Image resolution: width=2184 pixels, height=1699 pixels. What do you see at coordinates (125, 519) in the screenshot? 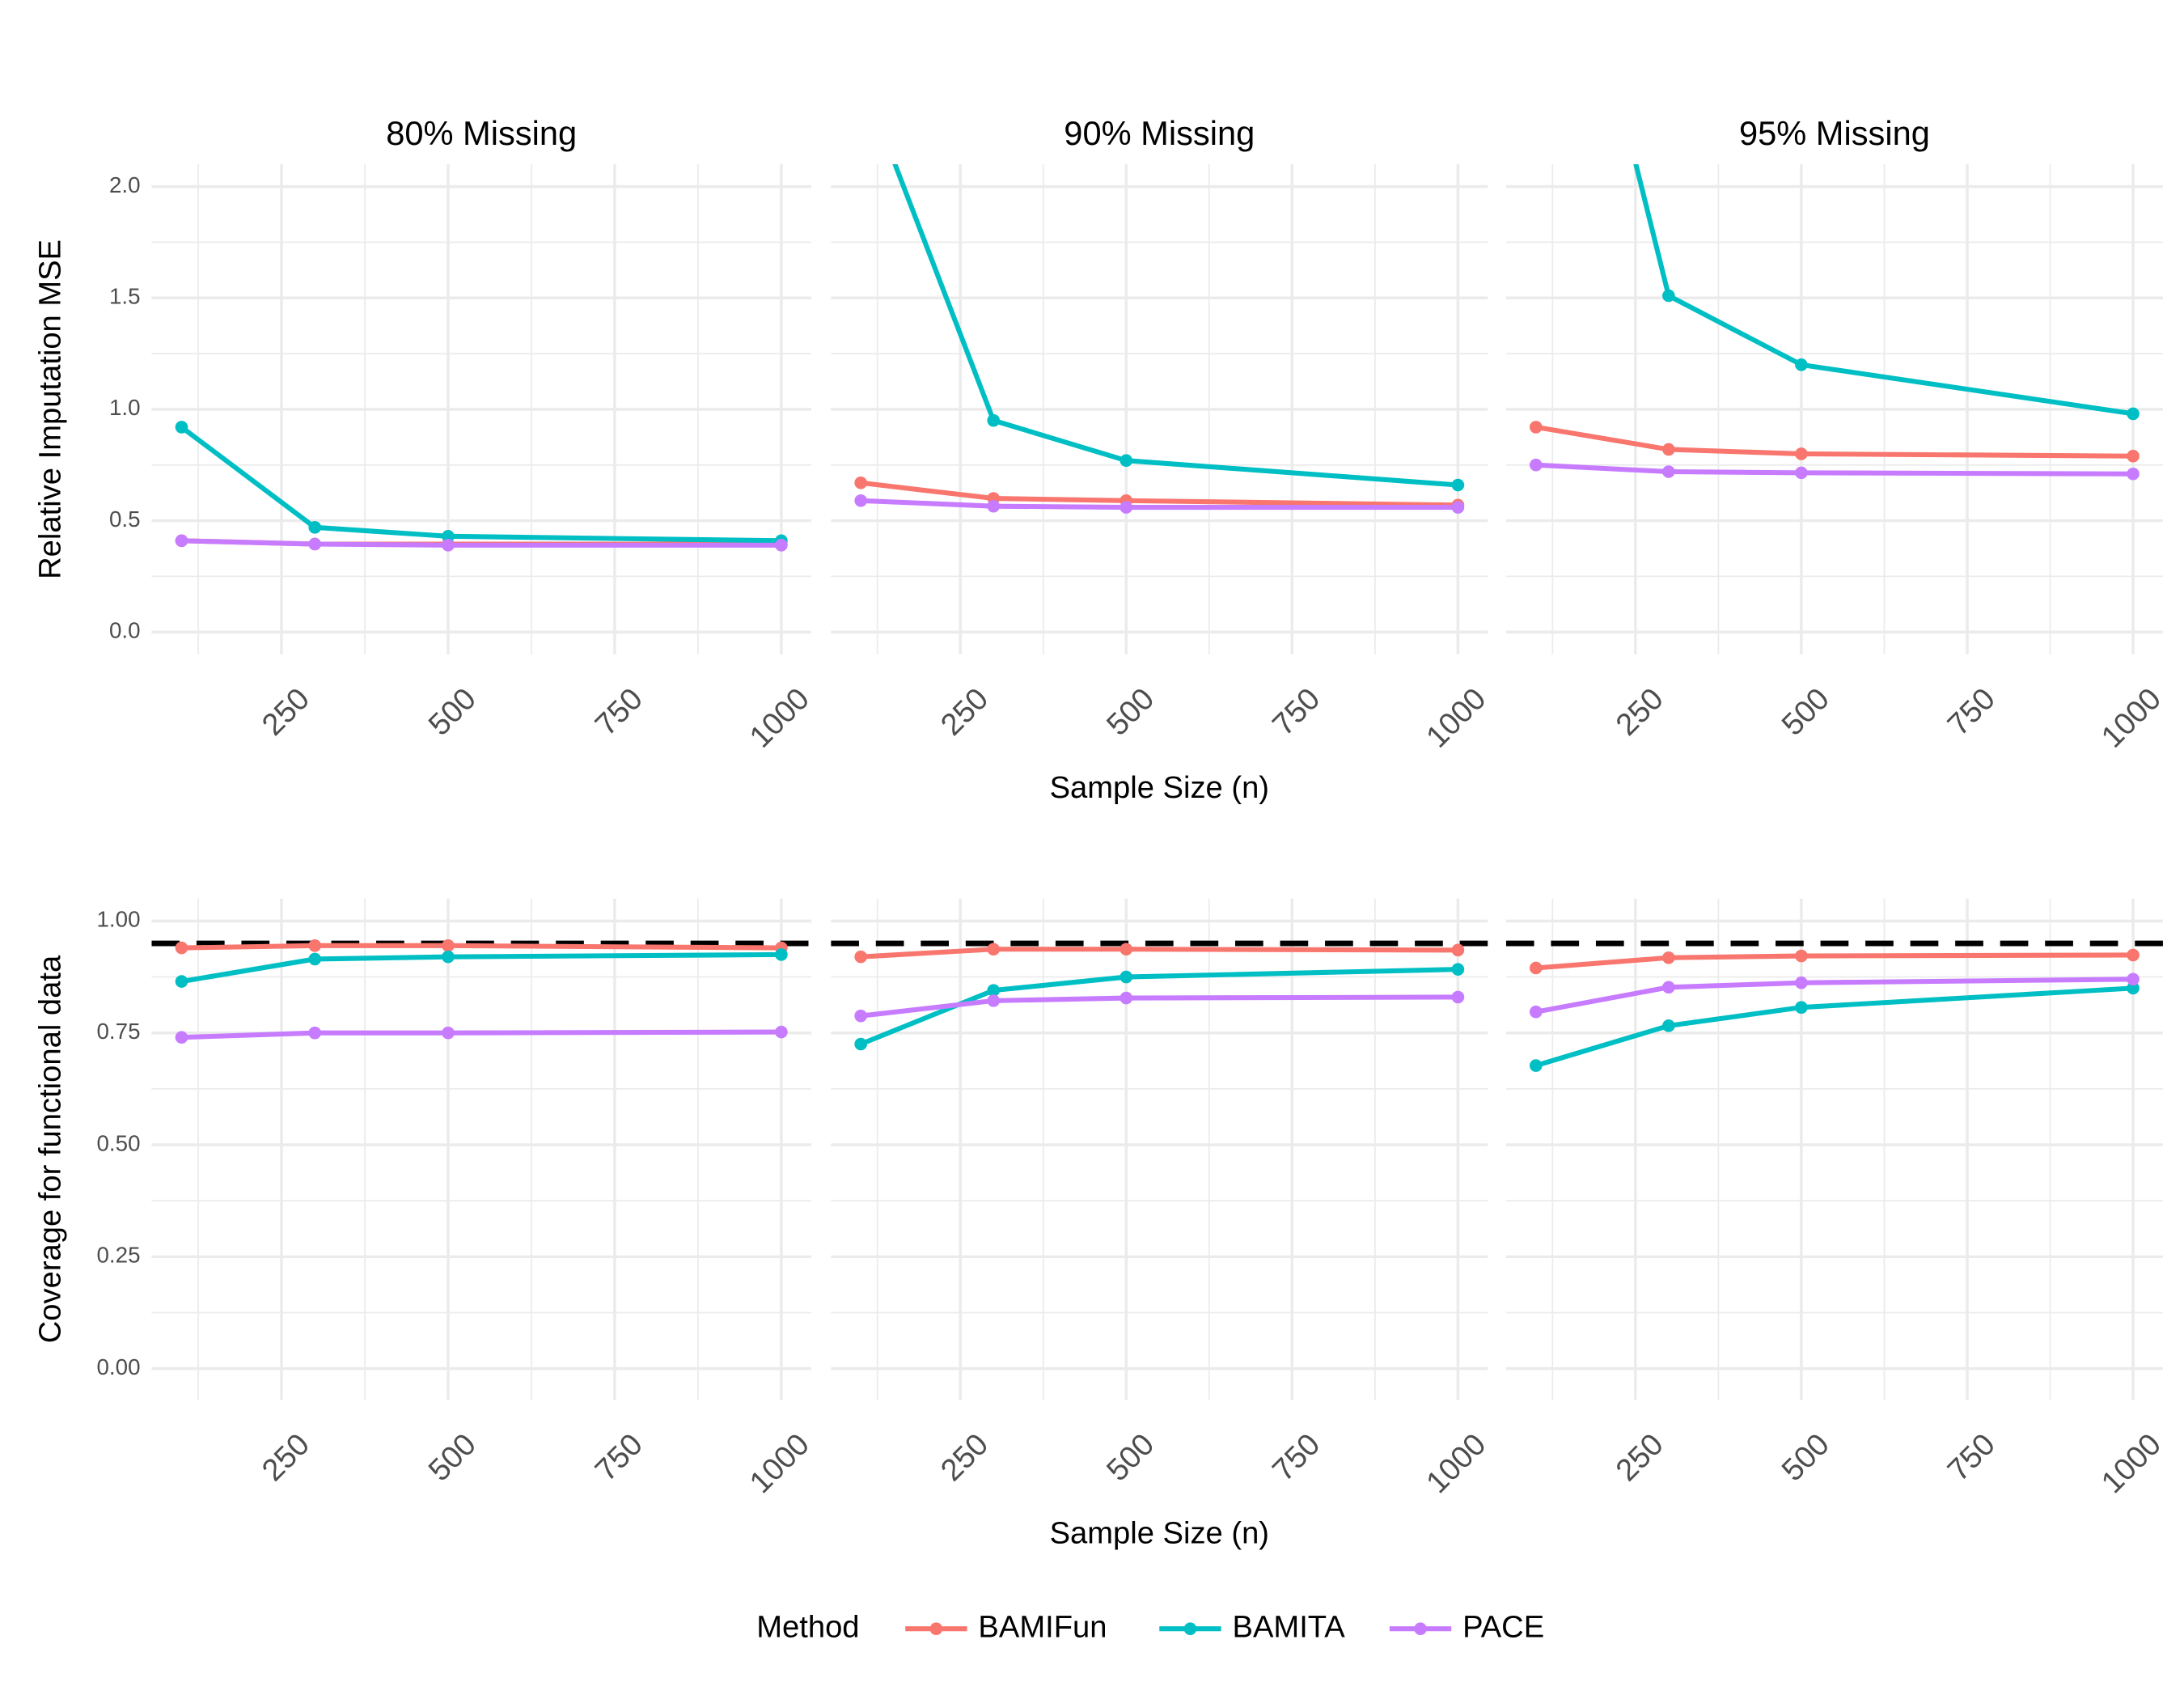
I see `y-tick-label: 0.5` at bounding box center [125, 519].